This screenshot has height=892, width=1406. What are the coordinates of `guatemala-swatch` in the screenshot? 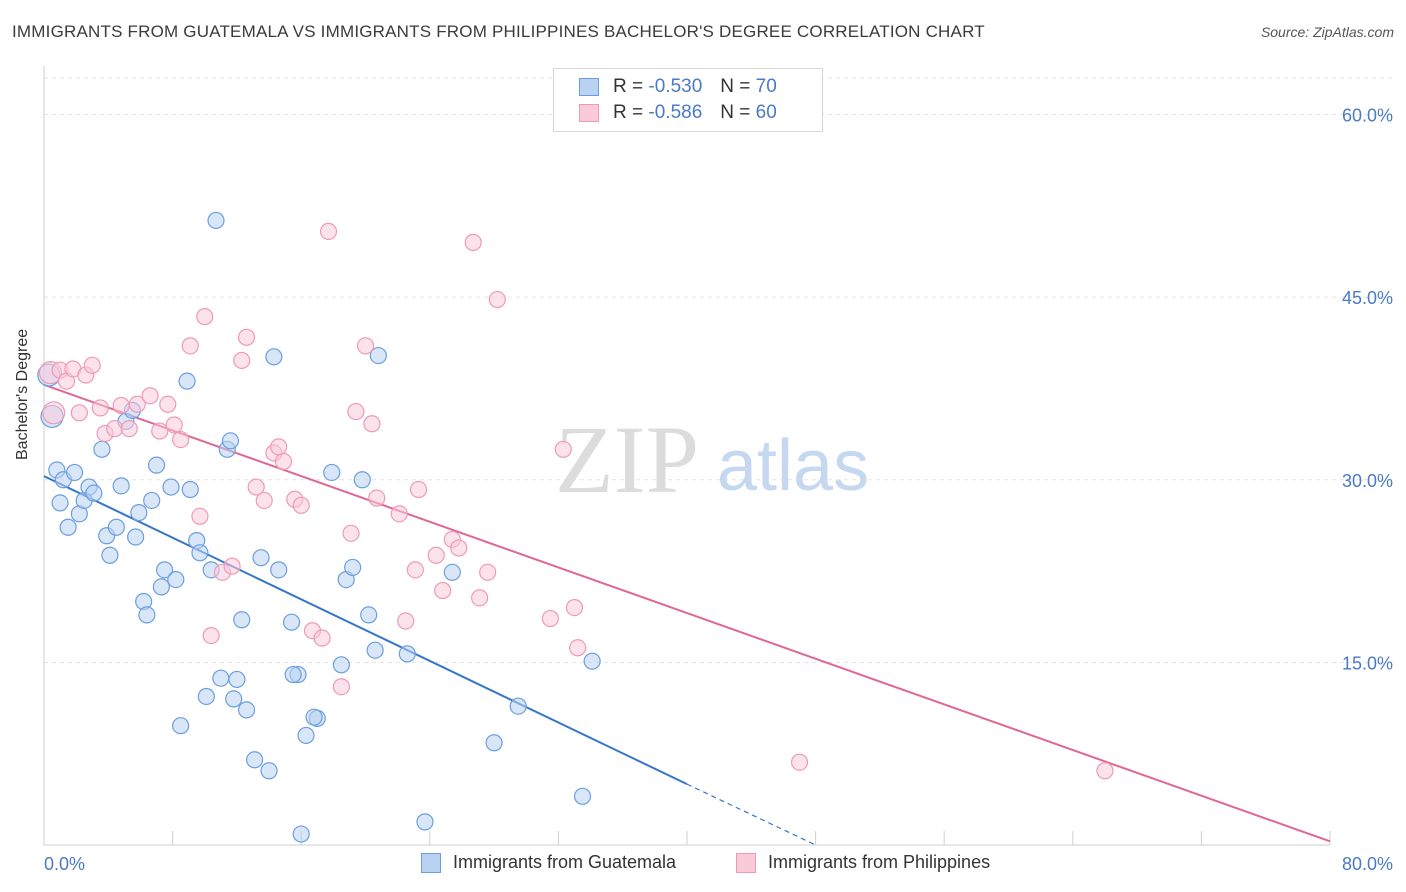 It's located at (589, 87).